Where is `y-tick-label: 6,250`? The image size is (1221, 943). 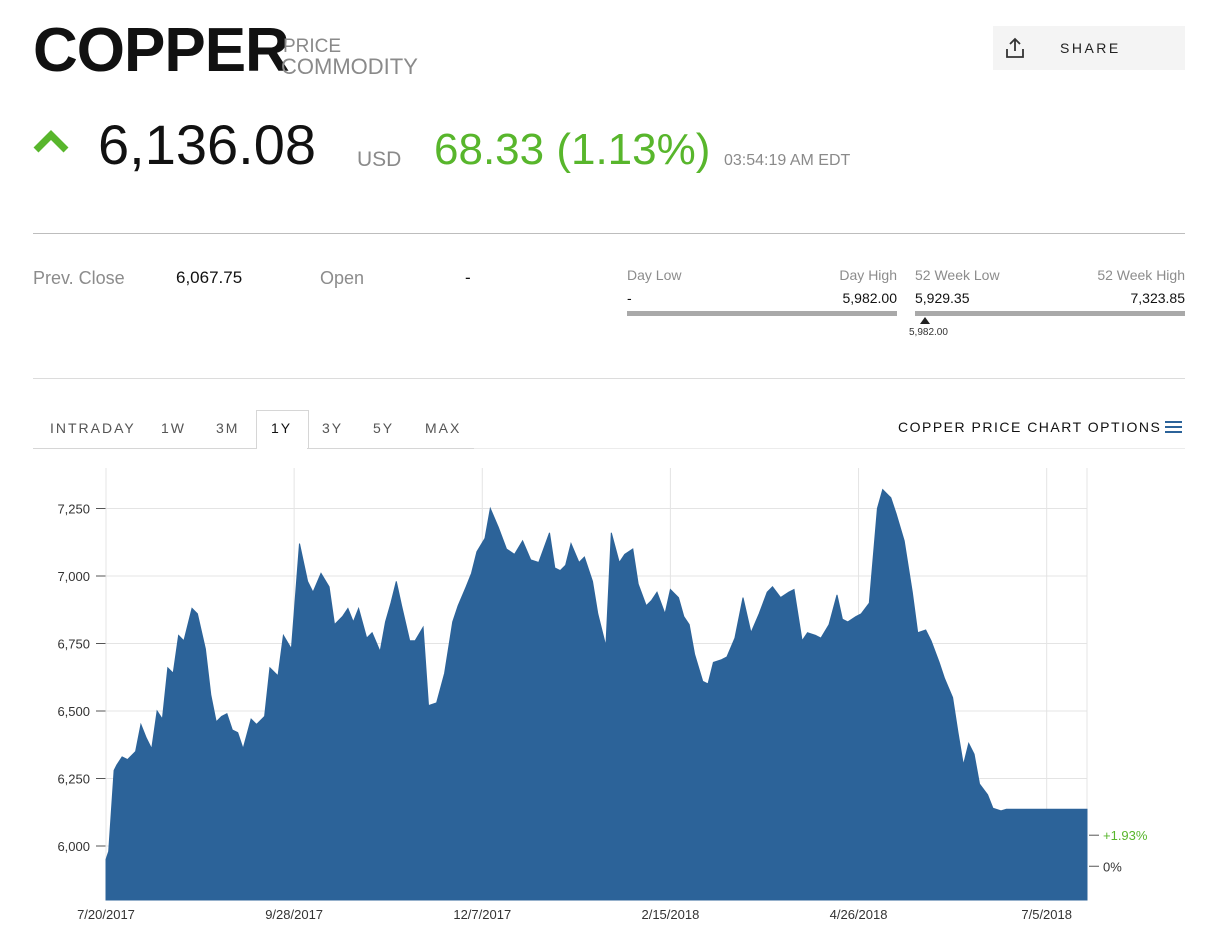
y-tick-label: 6,250 is located at coordinates (73, 779).